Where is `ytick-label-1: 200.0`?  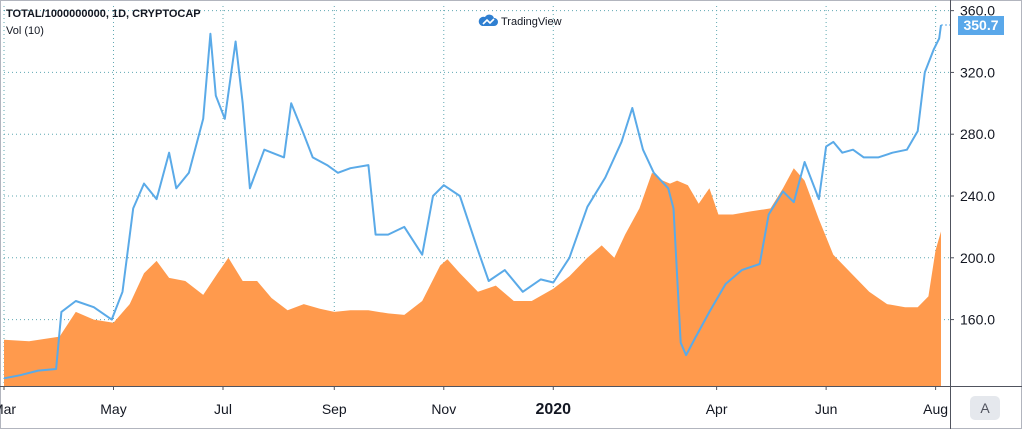 ytick-label-1: 200.0 is located at coordinates (977, 258).